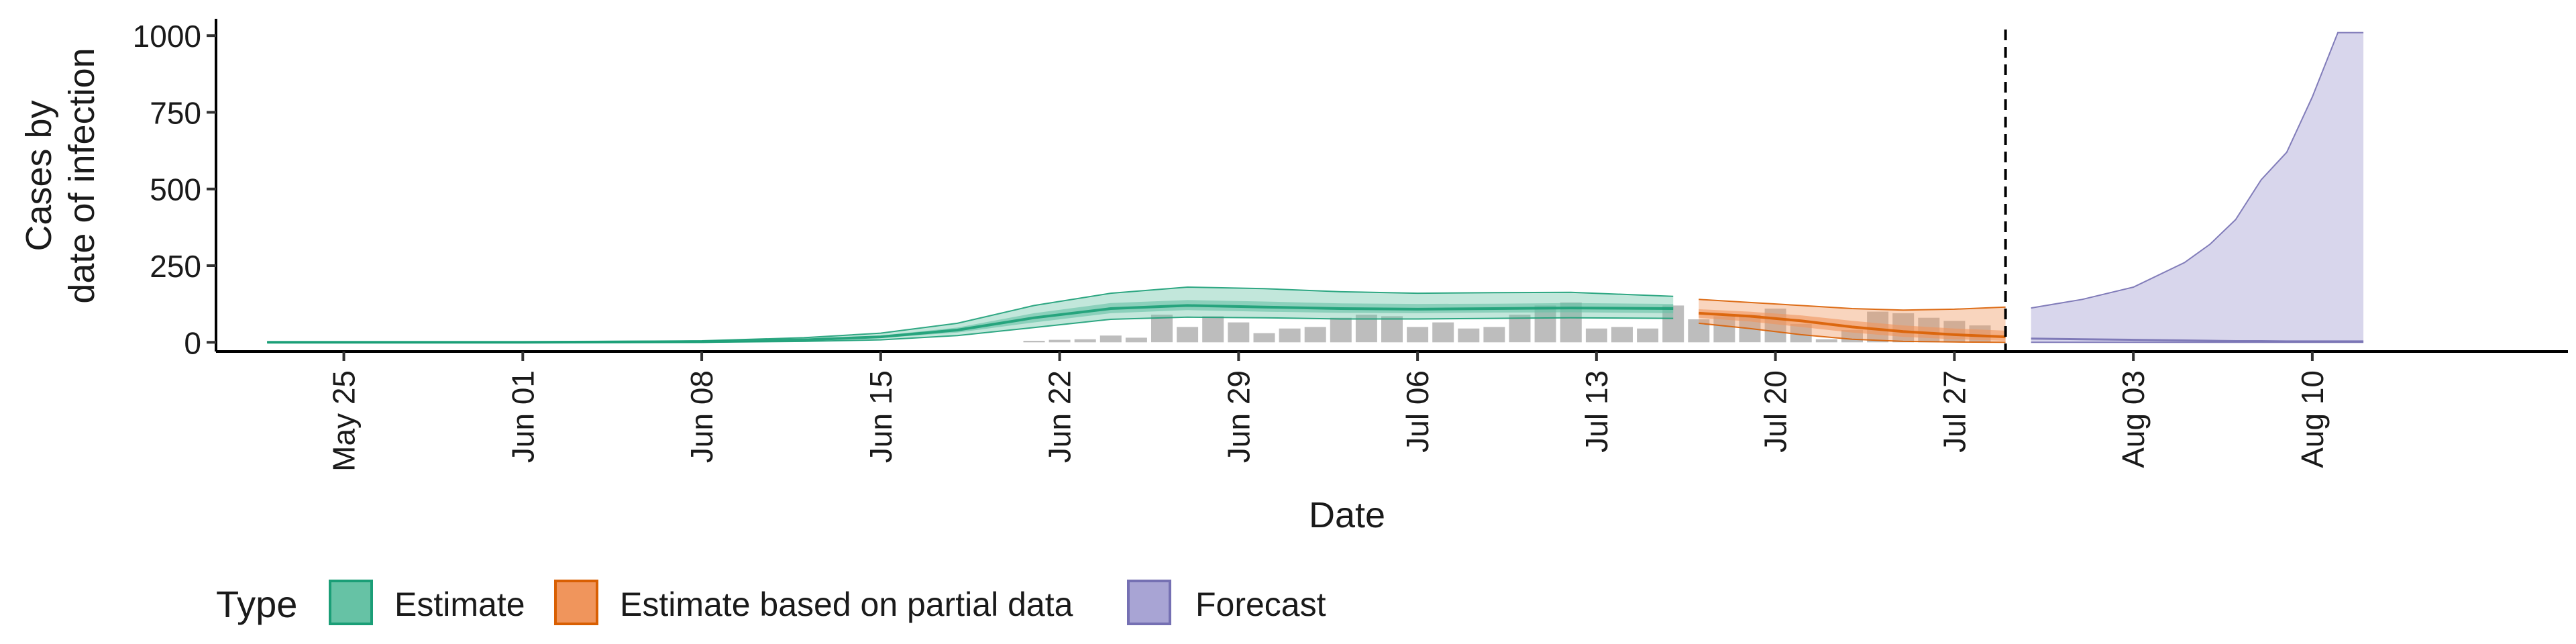 Image resolution: width=2576 pixels, height=644 pixels. Describe the element at coordinates (576, 602) in the screenshot. I see `legend-key-partial` at that location.